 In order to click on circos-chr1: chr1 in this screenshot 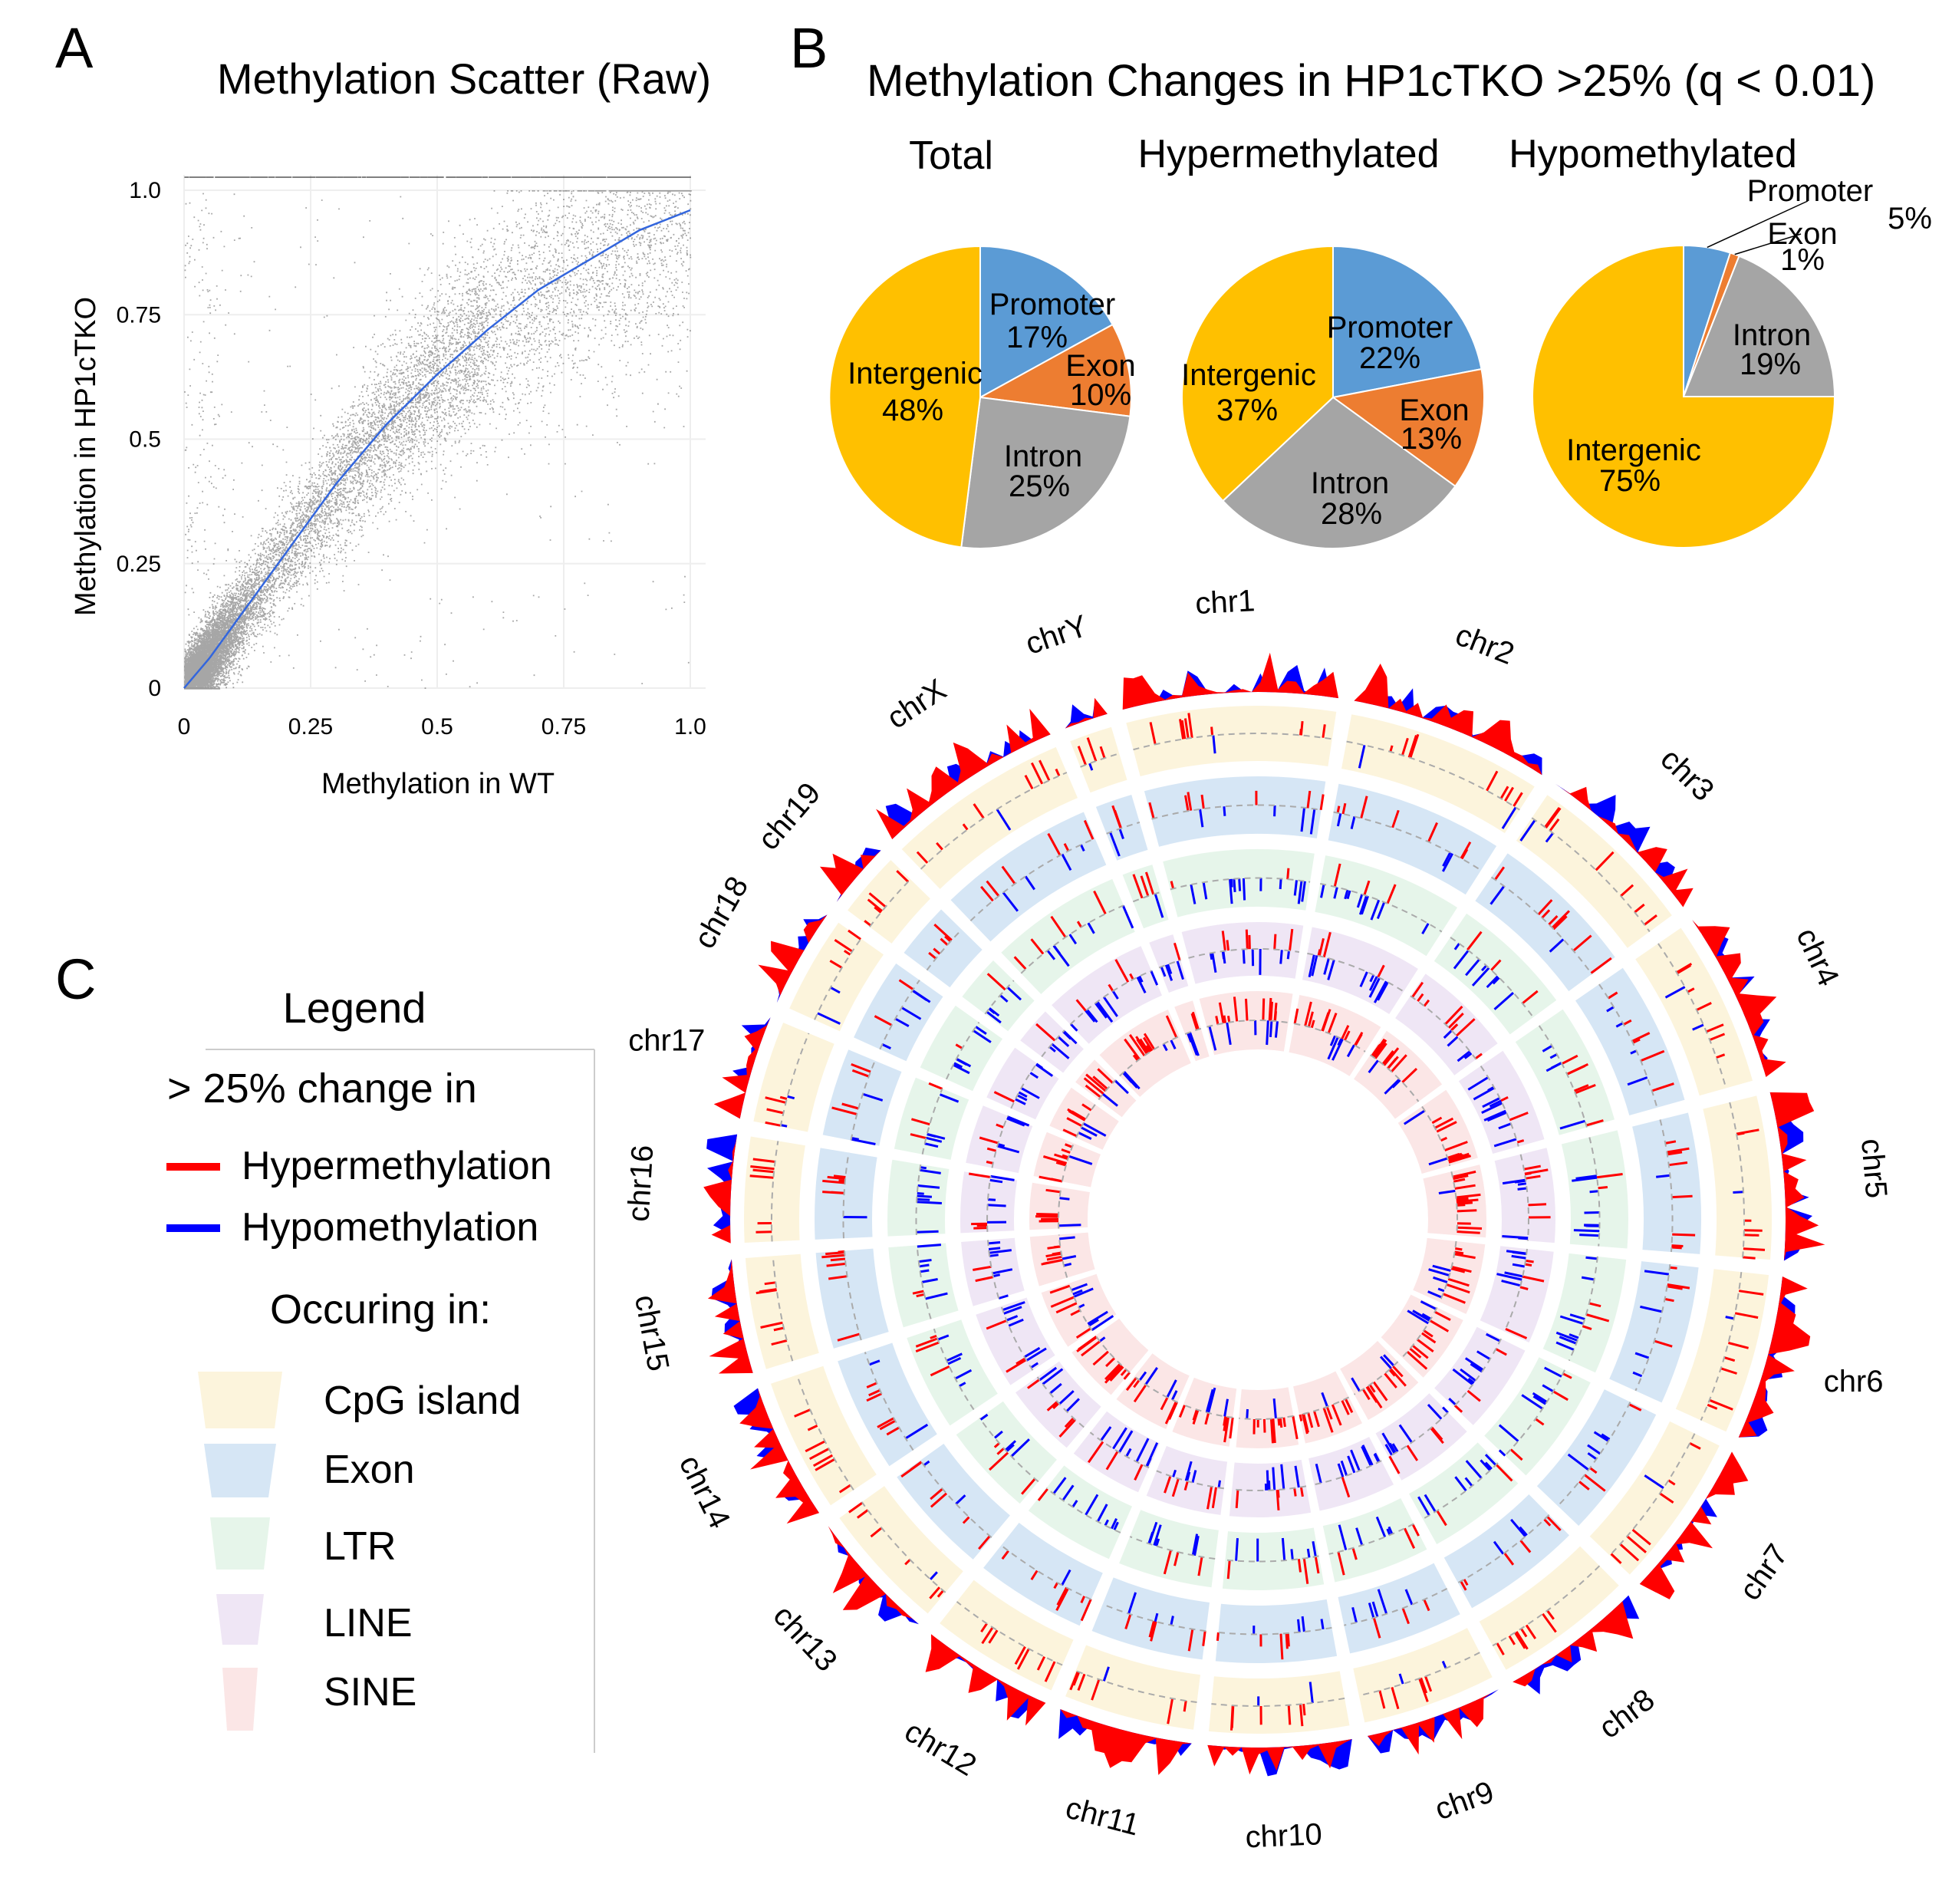, I will do `click(1230, 820)`.